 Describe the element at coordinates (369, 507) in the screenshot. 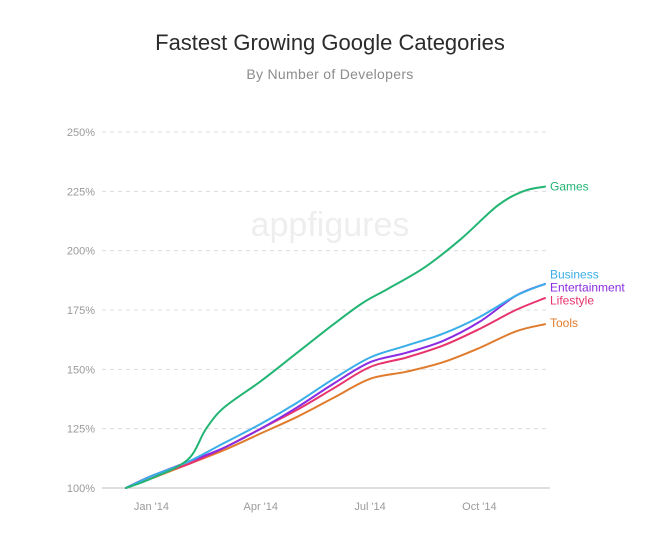

I see `x-tick-label: Jul '14` at that location.